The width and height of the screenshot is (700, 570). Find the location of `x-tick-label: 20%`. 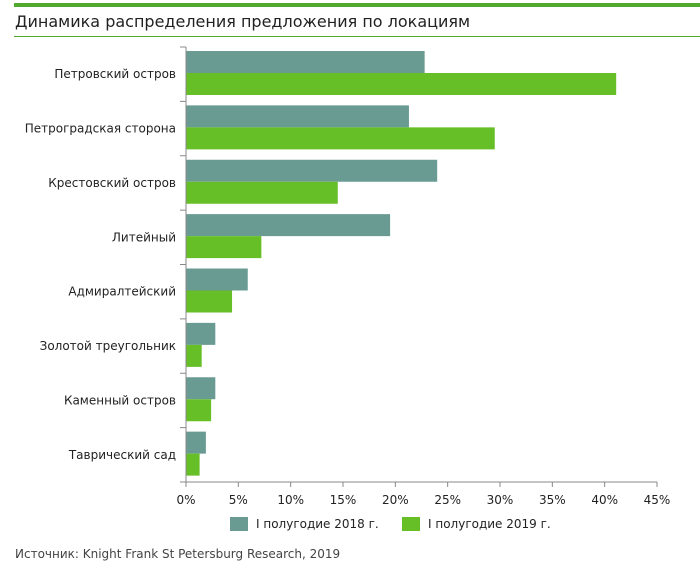

x-tick-label: 20% is located at coordinates (395, 500).